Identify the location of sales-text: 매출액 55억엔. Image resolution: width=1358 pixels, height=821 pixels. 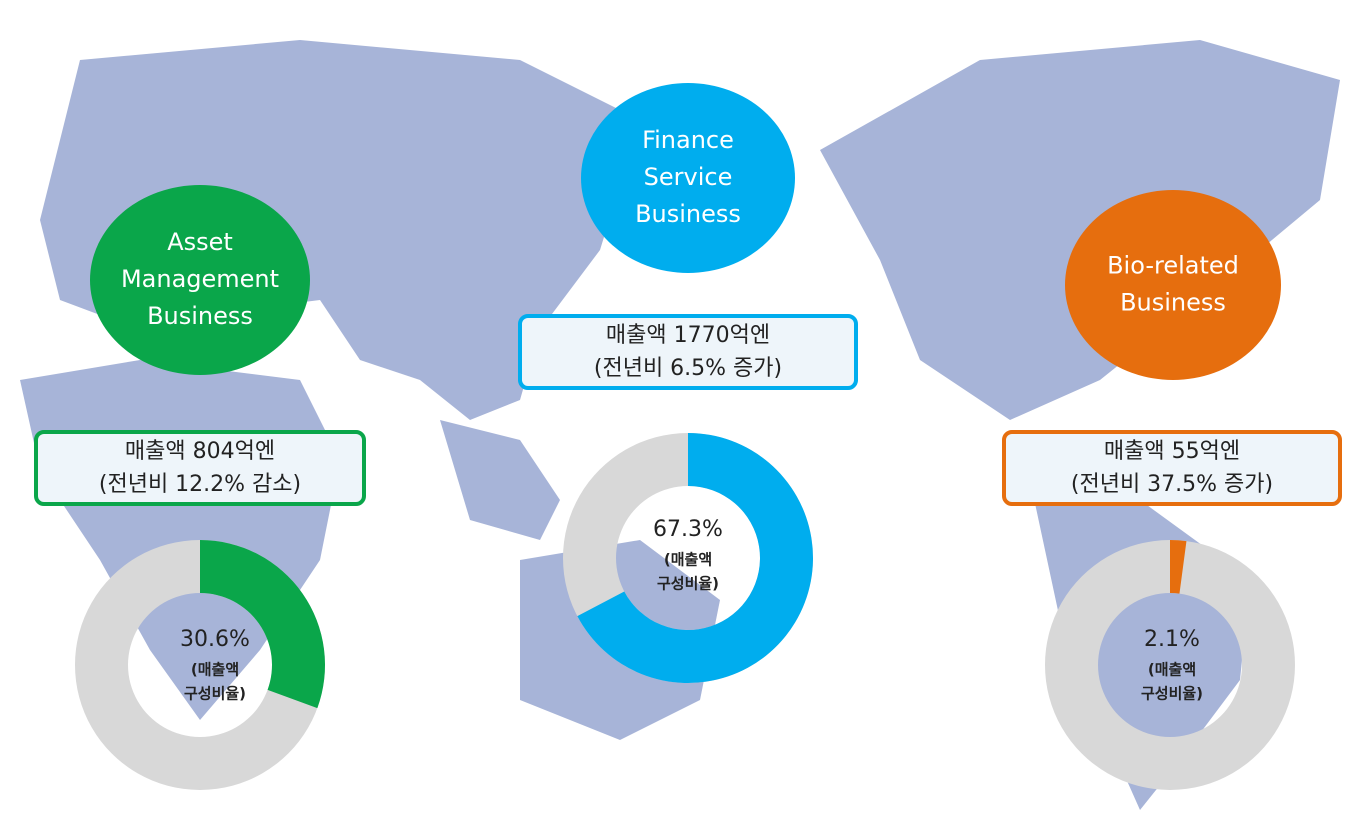
(1172, 451).